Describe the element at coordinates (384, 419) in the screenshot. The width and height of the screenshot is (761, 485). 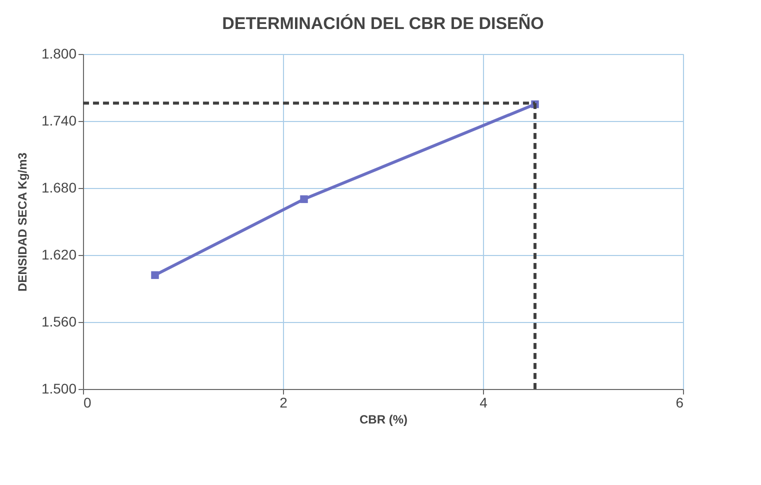
I see `x-axis-title: CBR (%)` at that location.